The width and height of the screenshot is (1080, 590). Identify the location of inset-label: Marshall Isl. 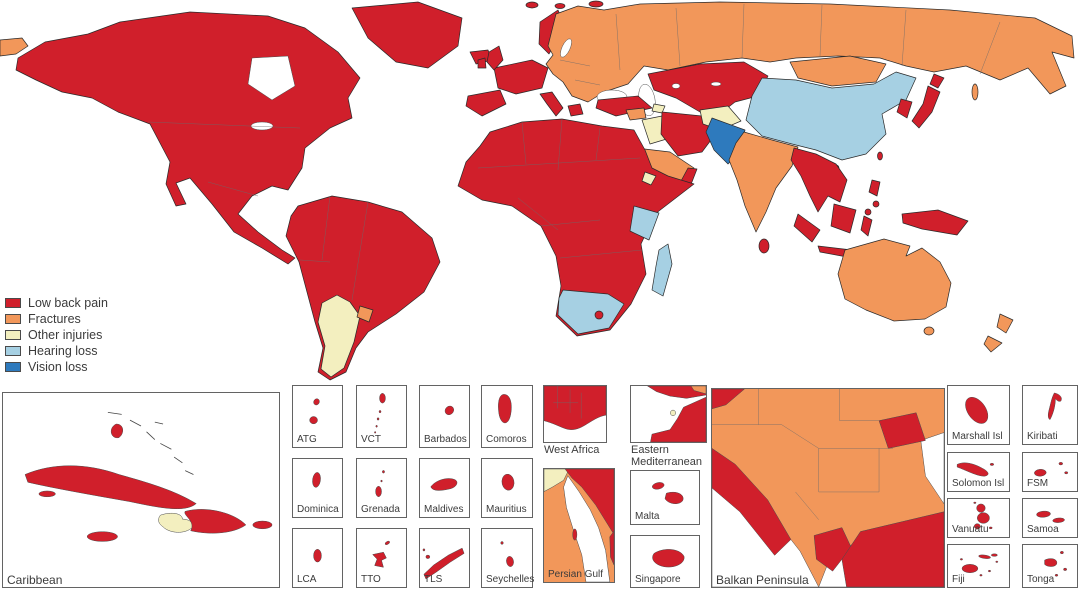
(977, 436).